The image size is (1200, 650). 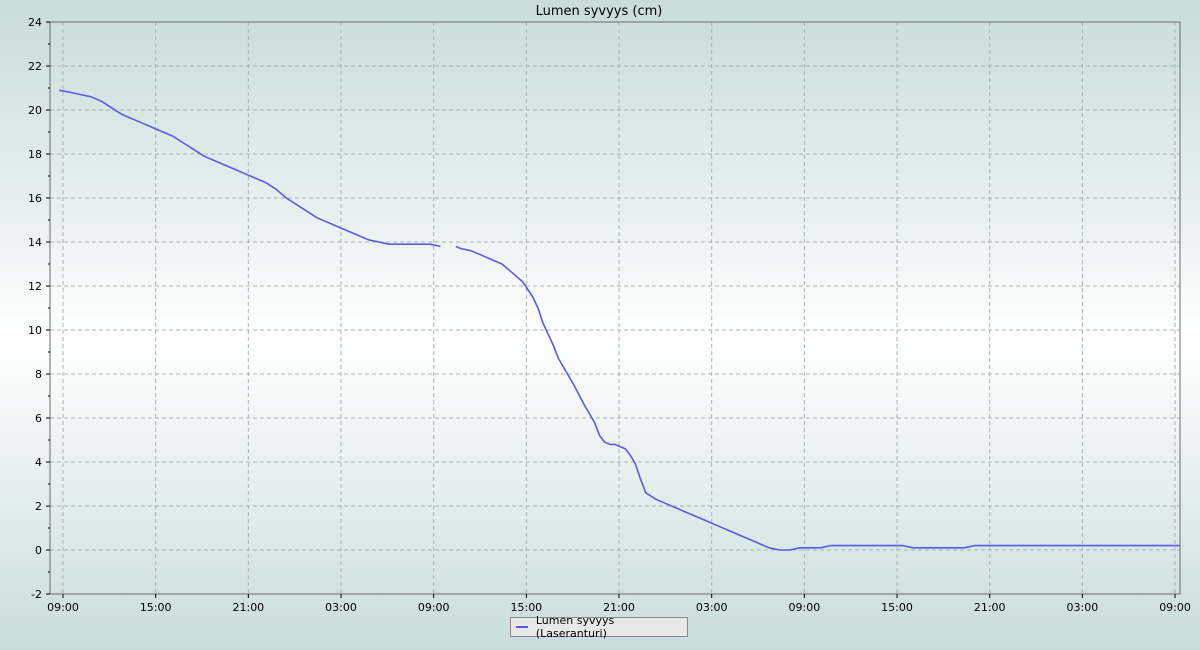 I want to click on y-tick-label: 12, so click(x=35, y=286).